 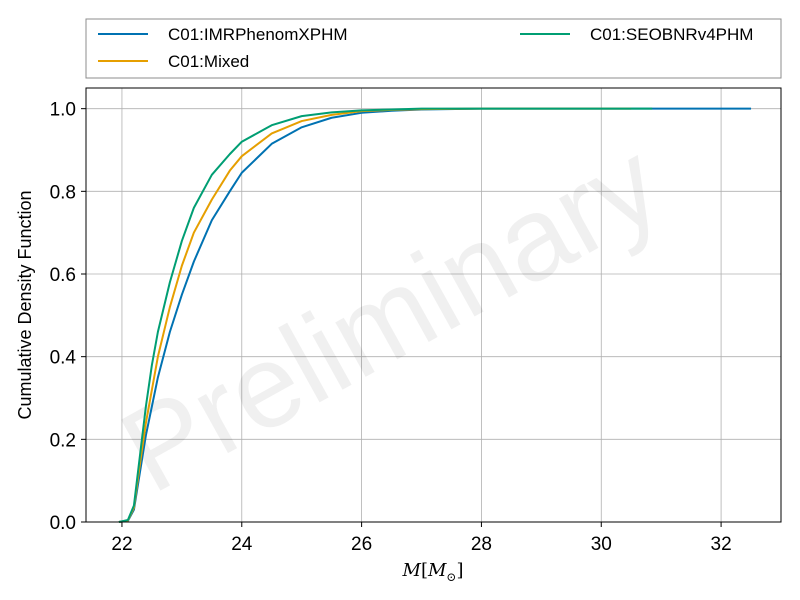 What do you see at coordinates (25, 304) in the screenshot?
I see `y-axis-title: Cumulative Density Function` at bounding box center [25, 304].